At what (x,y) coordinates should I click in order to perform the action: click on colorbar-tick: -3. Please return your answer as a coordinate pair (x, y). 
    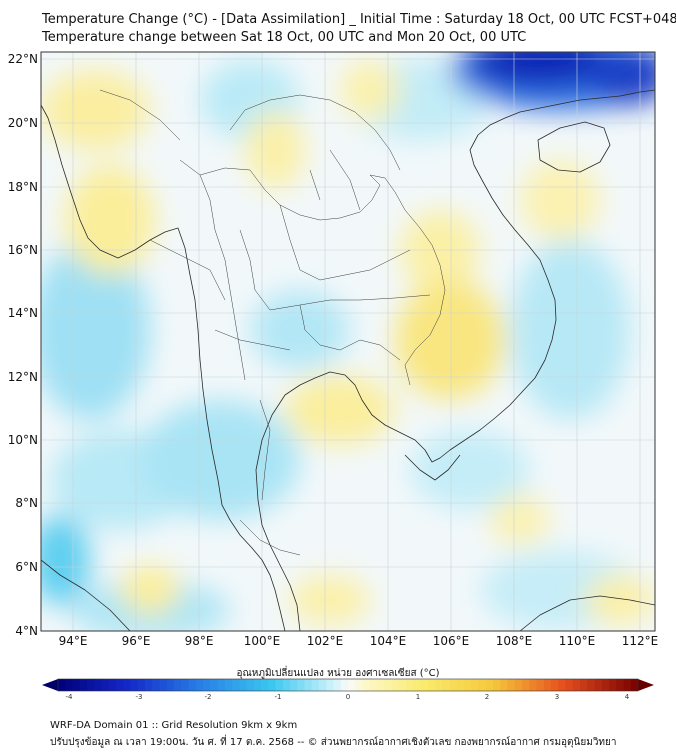
    Looking at the image, I should click on (139, 697).